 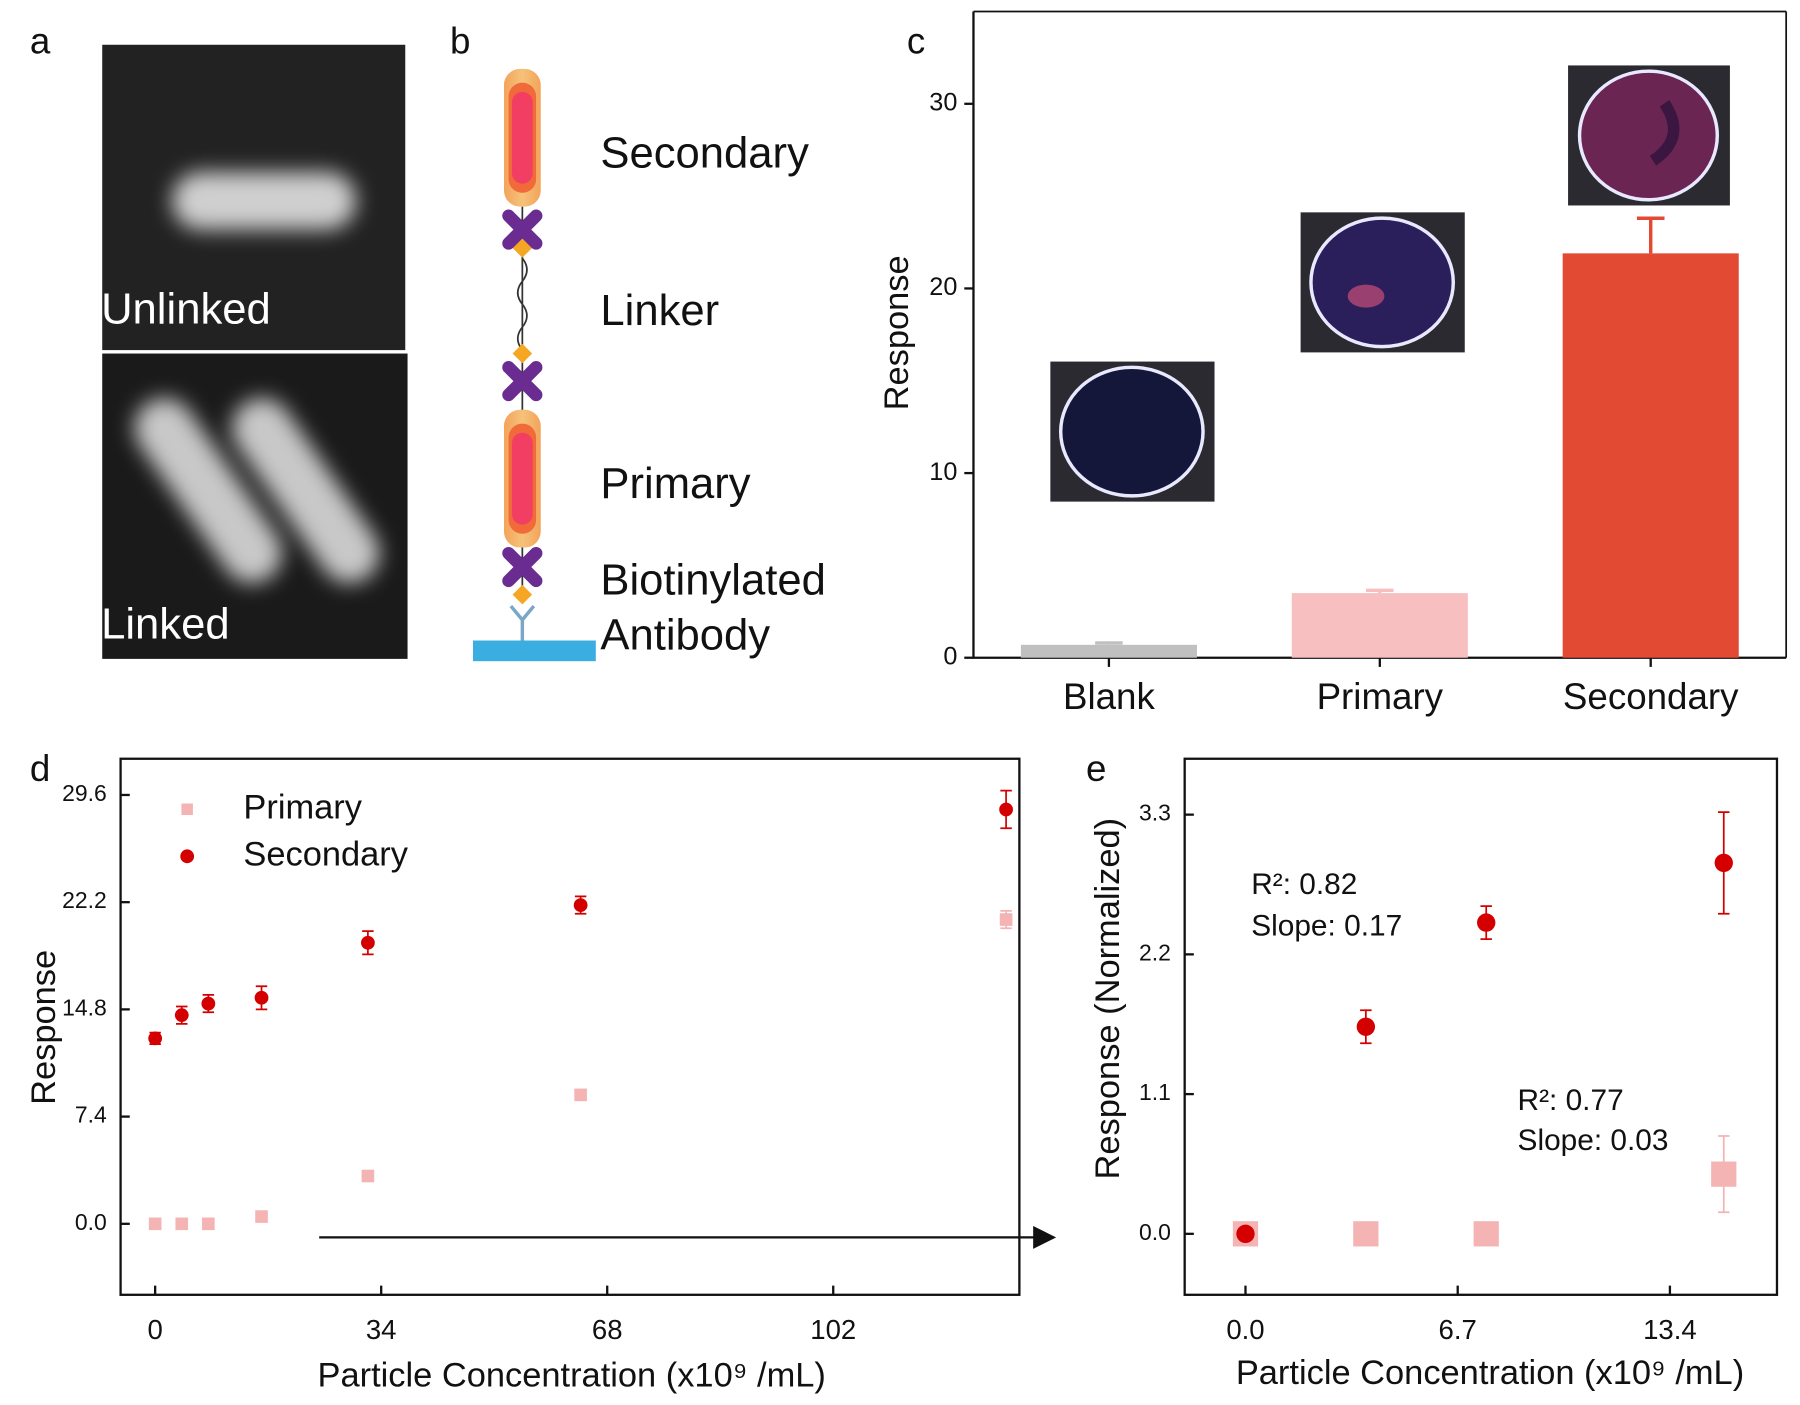 I want to click on diagram-label: Biotinylated, so click(x=712, y=581).